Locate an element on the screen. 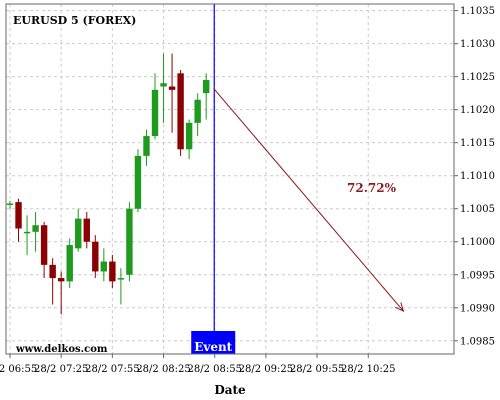 This screenshot has height=400, width=500. x-tick-label: 28/2 09:55 is located at coordinates (317, 369).